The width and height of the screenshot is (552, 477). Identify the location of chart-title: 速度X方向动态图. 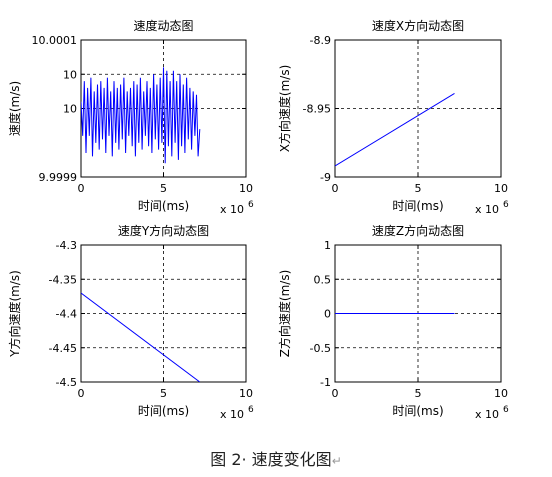
(418, 25).